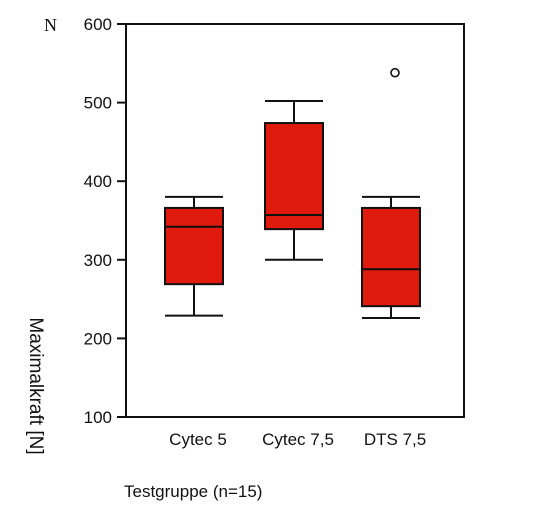 This screenshot has width=559, height=527. What do you see at coordinates (98, 103) in the screenshot?
I see `y-tick-label: 500` at bounding box center [98, 103].